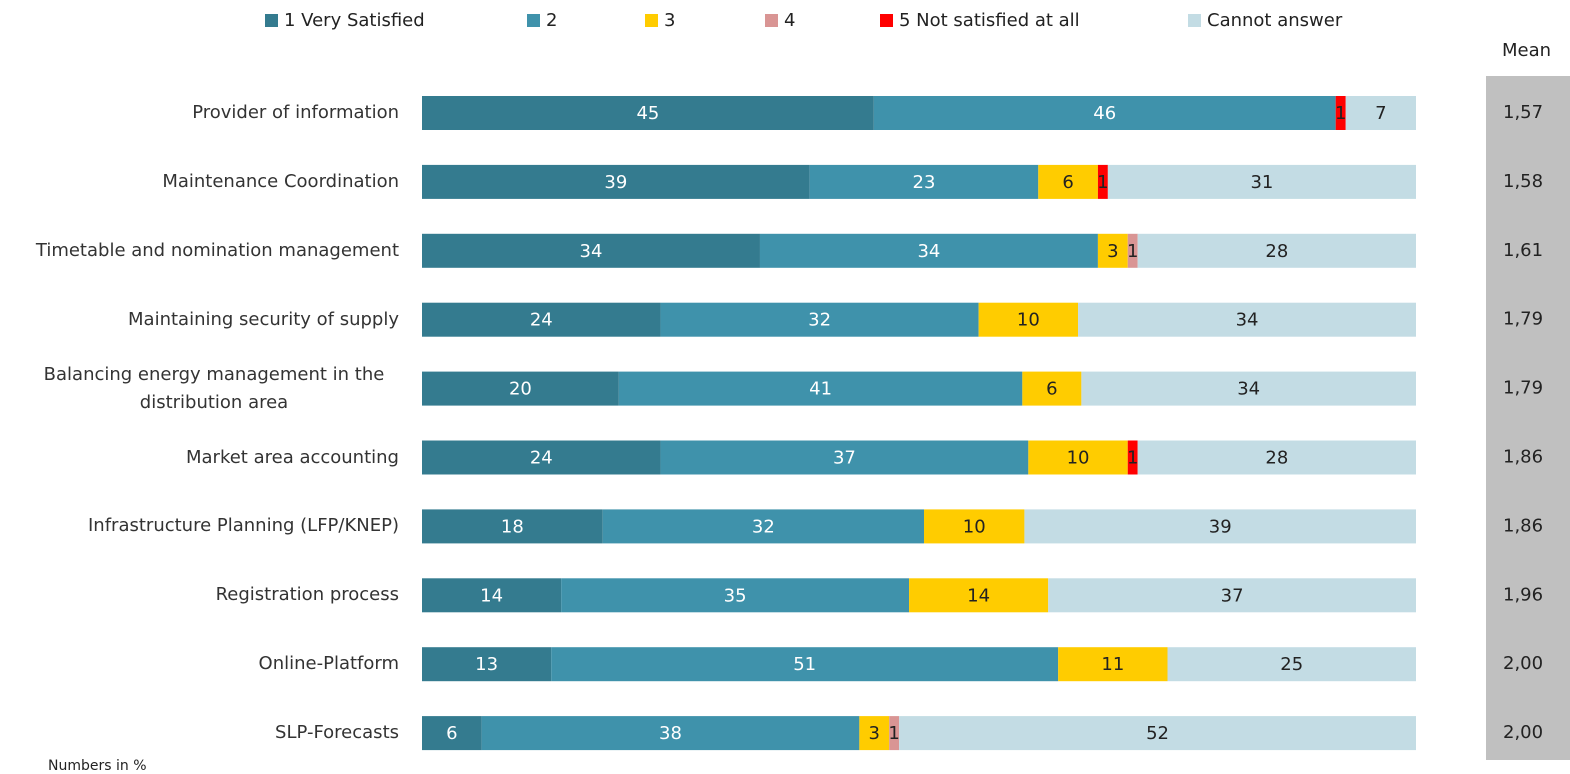 This screenshot has height=774, width=1570. I want to click on legend-label: 2, so click(551, 20).